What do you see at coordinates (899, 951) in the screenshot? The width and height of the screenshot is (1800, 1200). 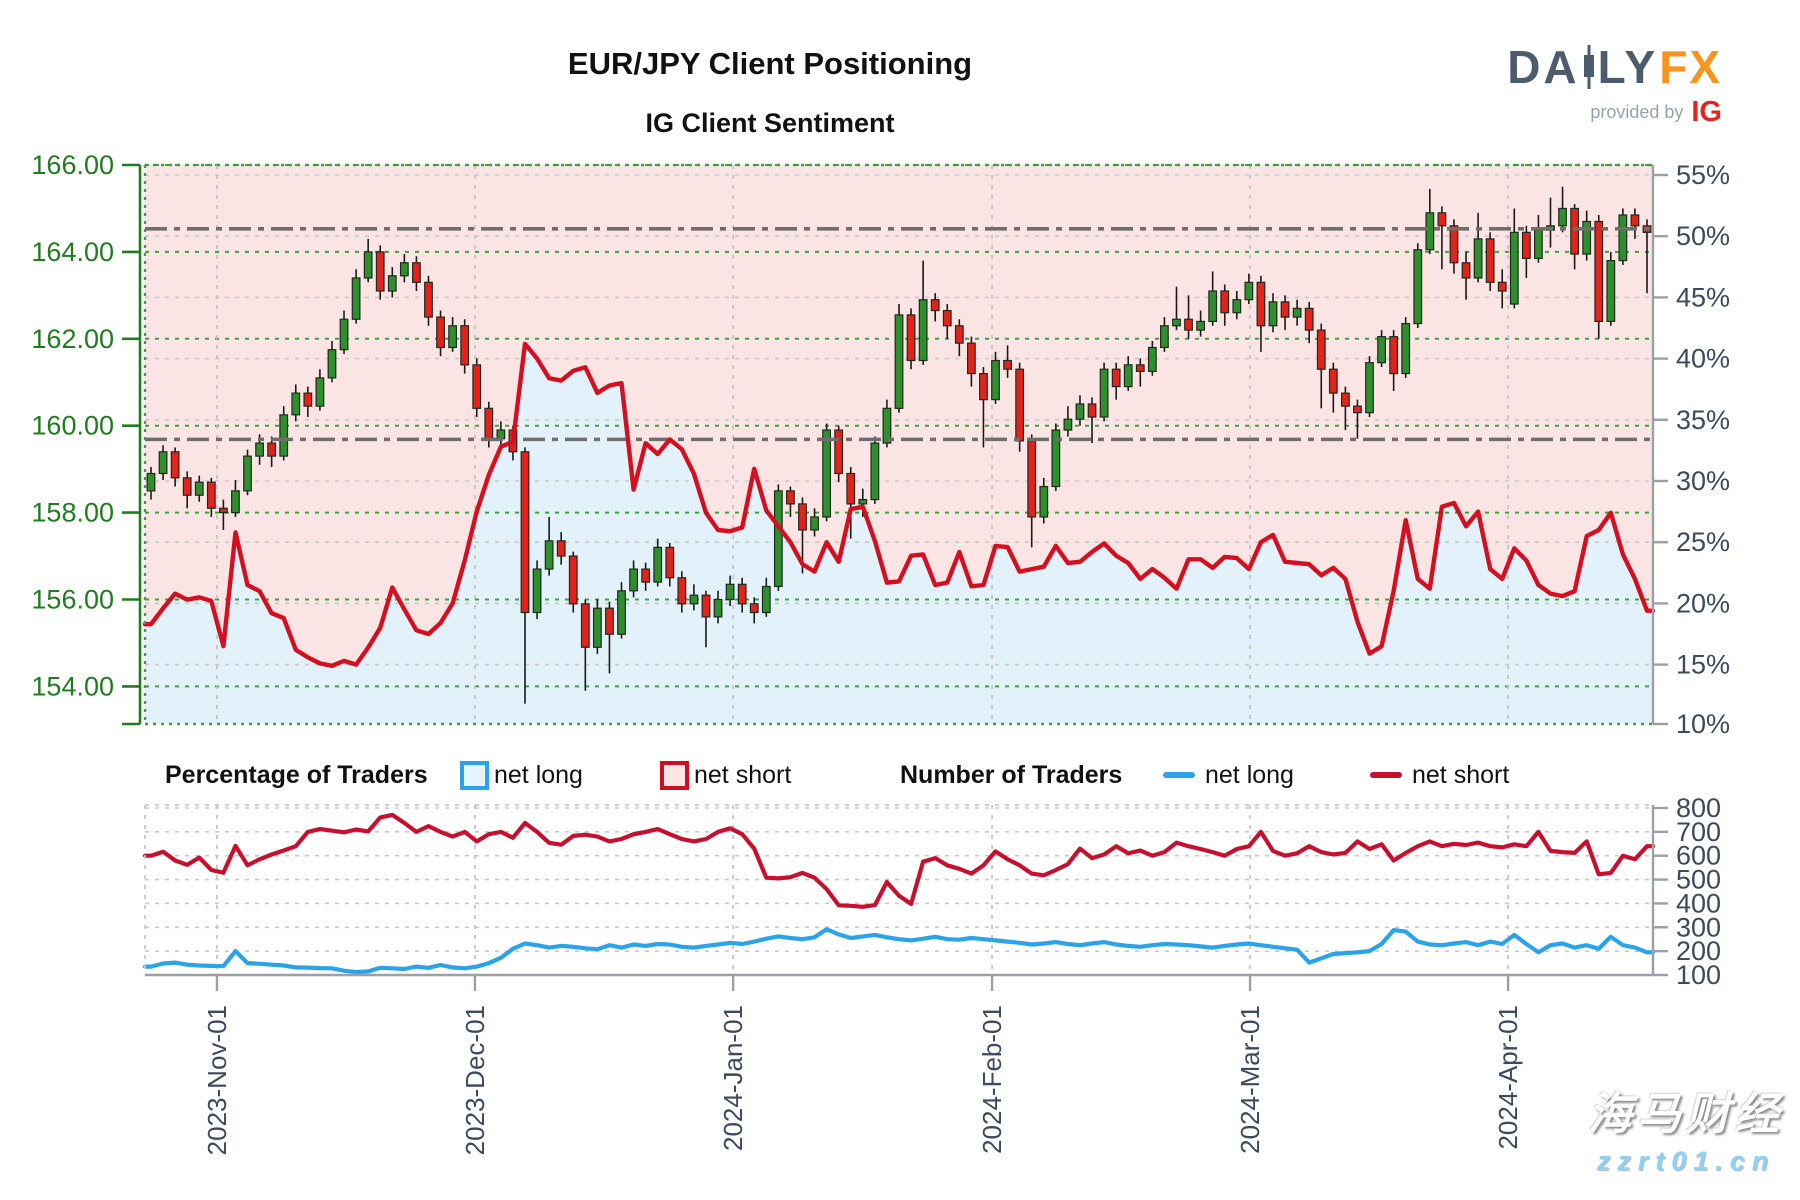 I see `traders-net-long-line` at bounding box center [899, 951].